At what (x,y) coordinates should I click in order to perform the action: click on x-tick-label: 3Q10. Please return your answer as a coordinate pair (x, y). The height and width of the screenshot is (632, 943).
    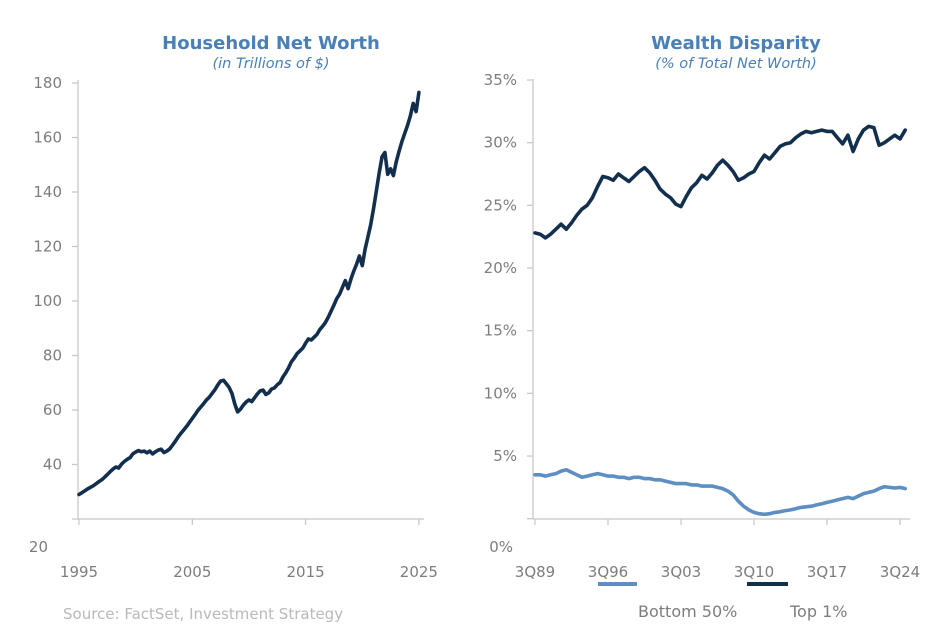
    Looking at the image, I should click on (754, 572).